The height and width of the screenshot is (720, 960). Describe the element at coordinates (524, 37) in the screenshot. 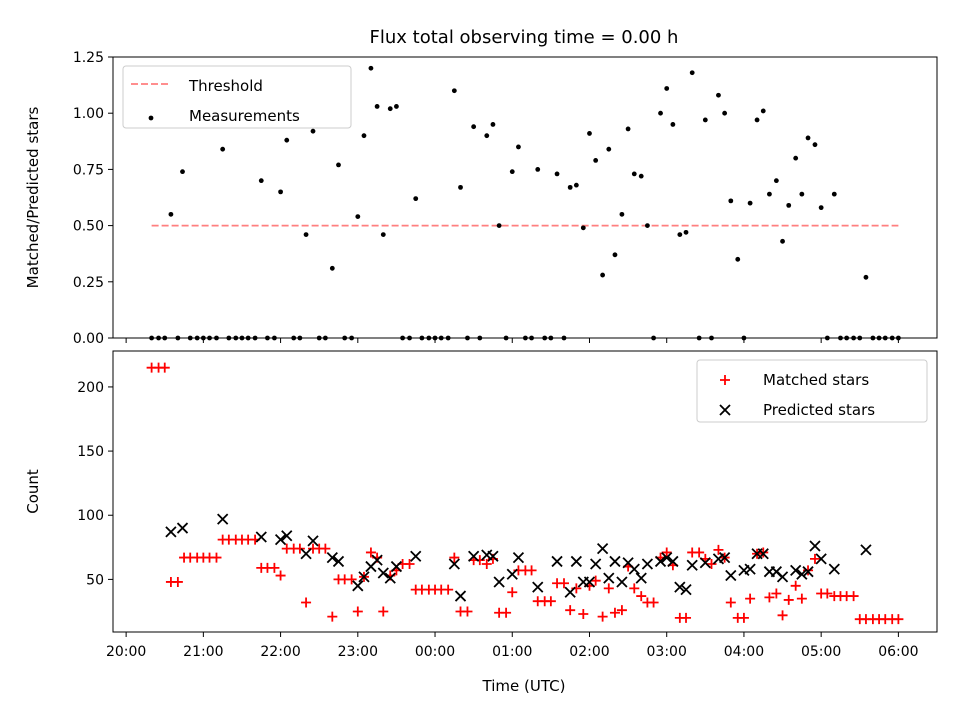

I see `chart-title: Flux total observing time = 0.00 h` at that location.